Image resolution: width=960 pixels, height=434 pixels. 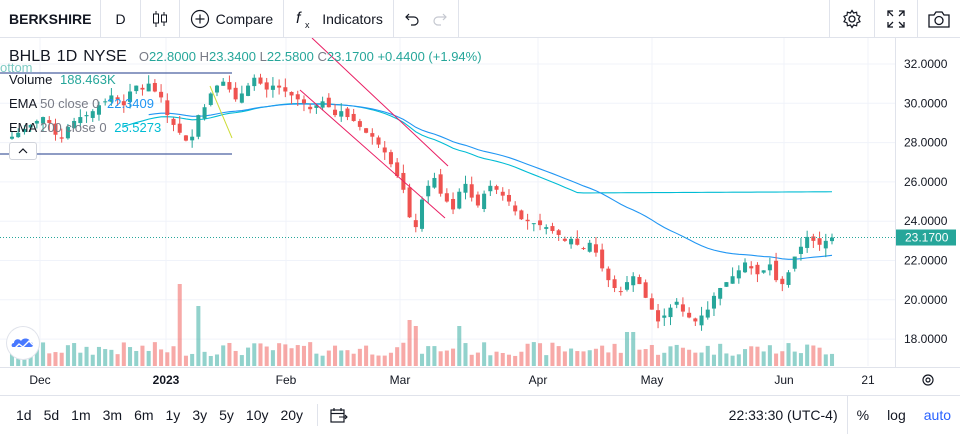 What do you see at coordinates (652, 380) in the screenshot?
I see `time-tick-label: May` at bounding box center [652, 380].